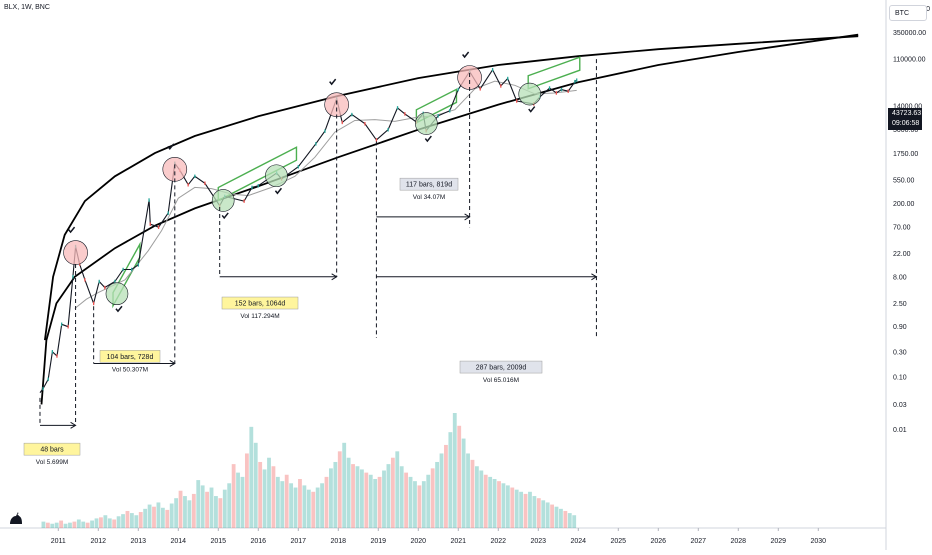  I want to click on y-tick-label: 0.10, so click(900, 377).